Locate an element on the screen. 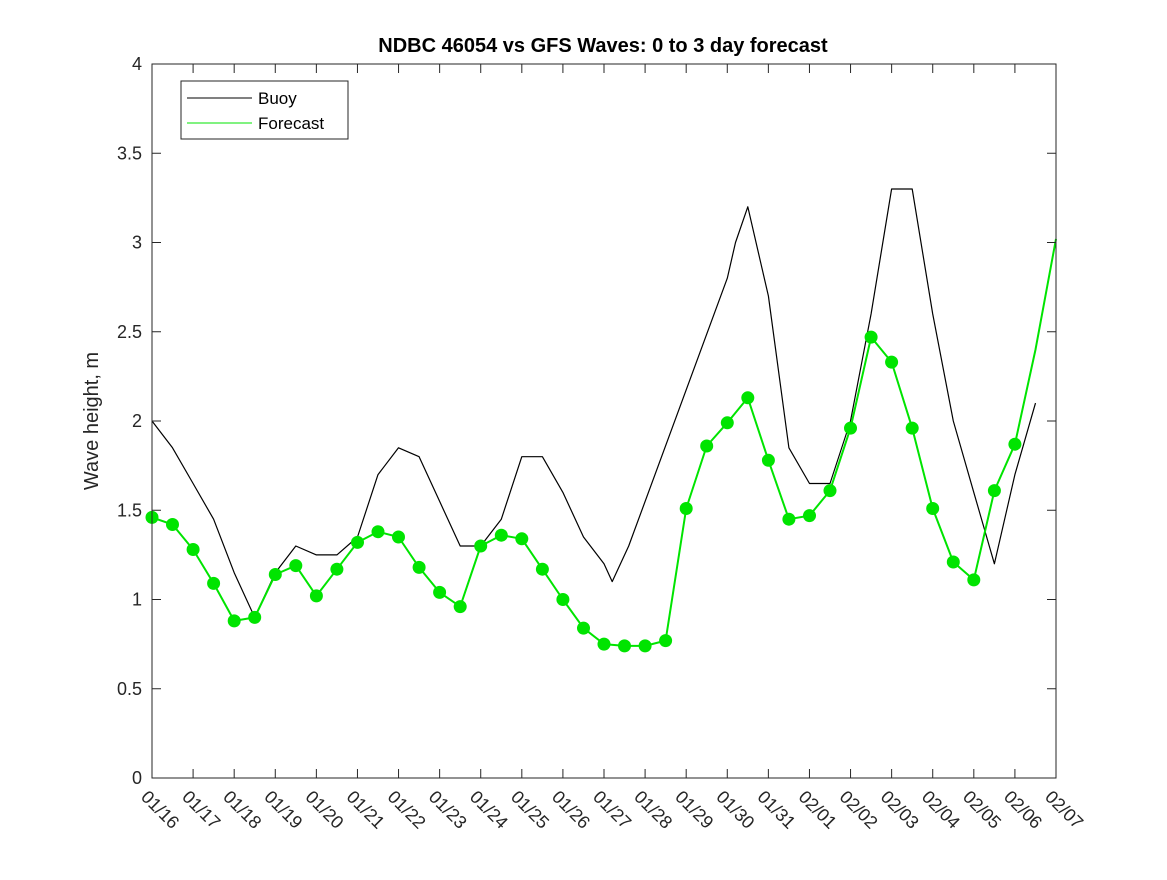 The height and width of the screenshot is (880, 1167). legend: Buoy Forecast is located at coordinates (264, 110).